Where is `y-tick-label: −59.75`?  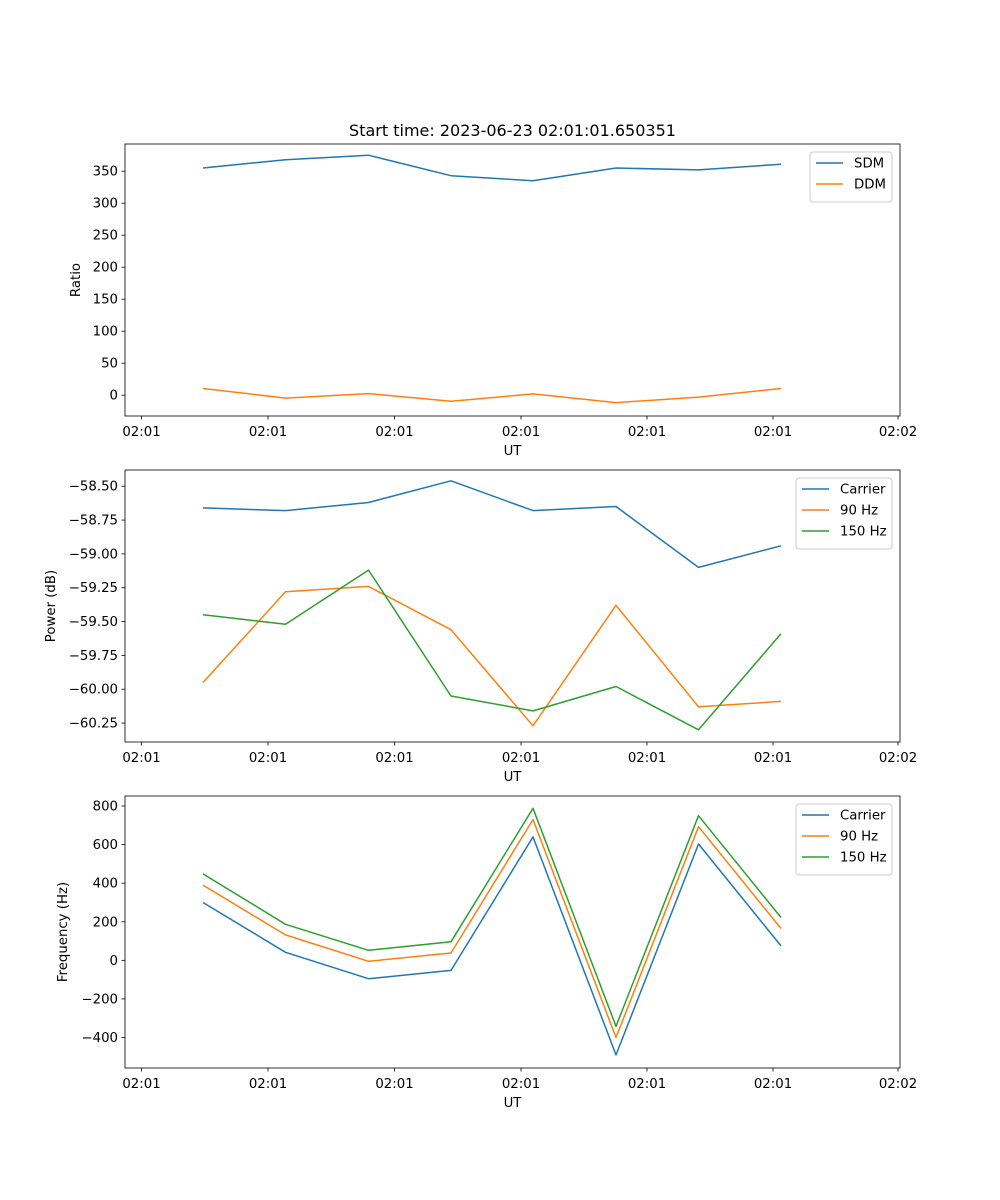
y-tick-label: −59.75 is located at coordinates (93, 656).